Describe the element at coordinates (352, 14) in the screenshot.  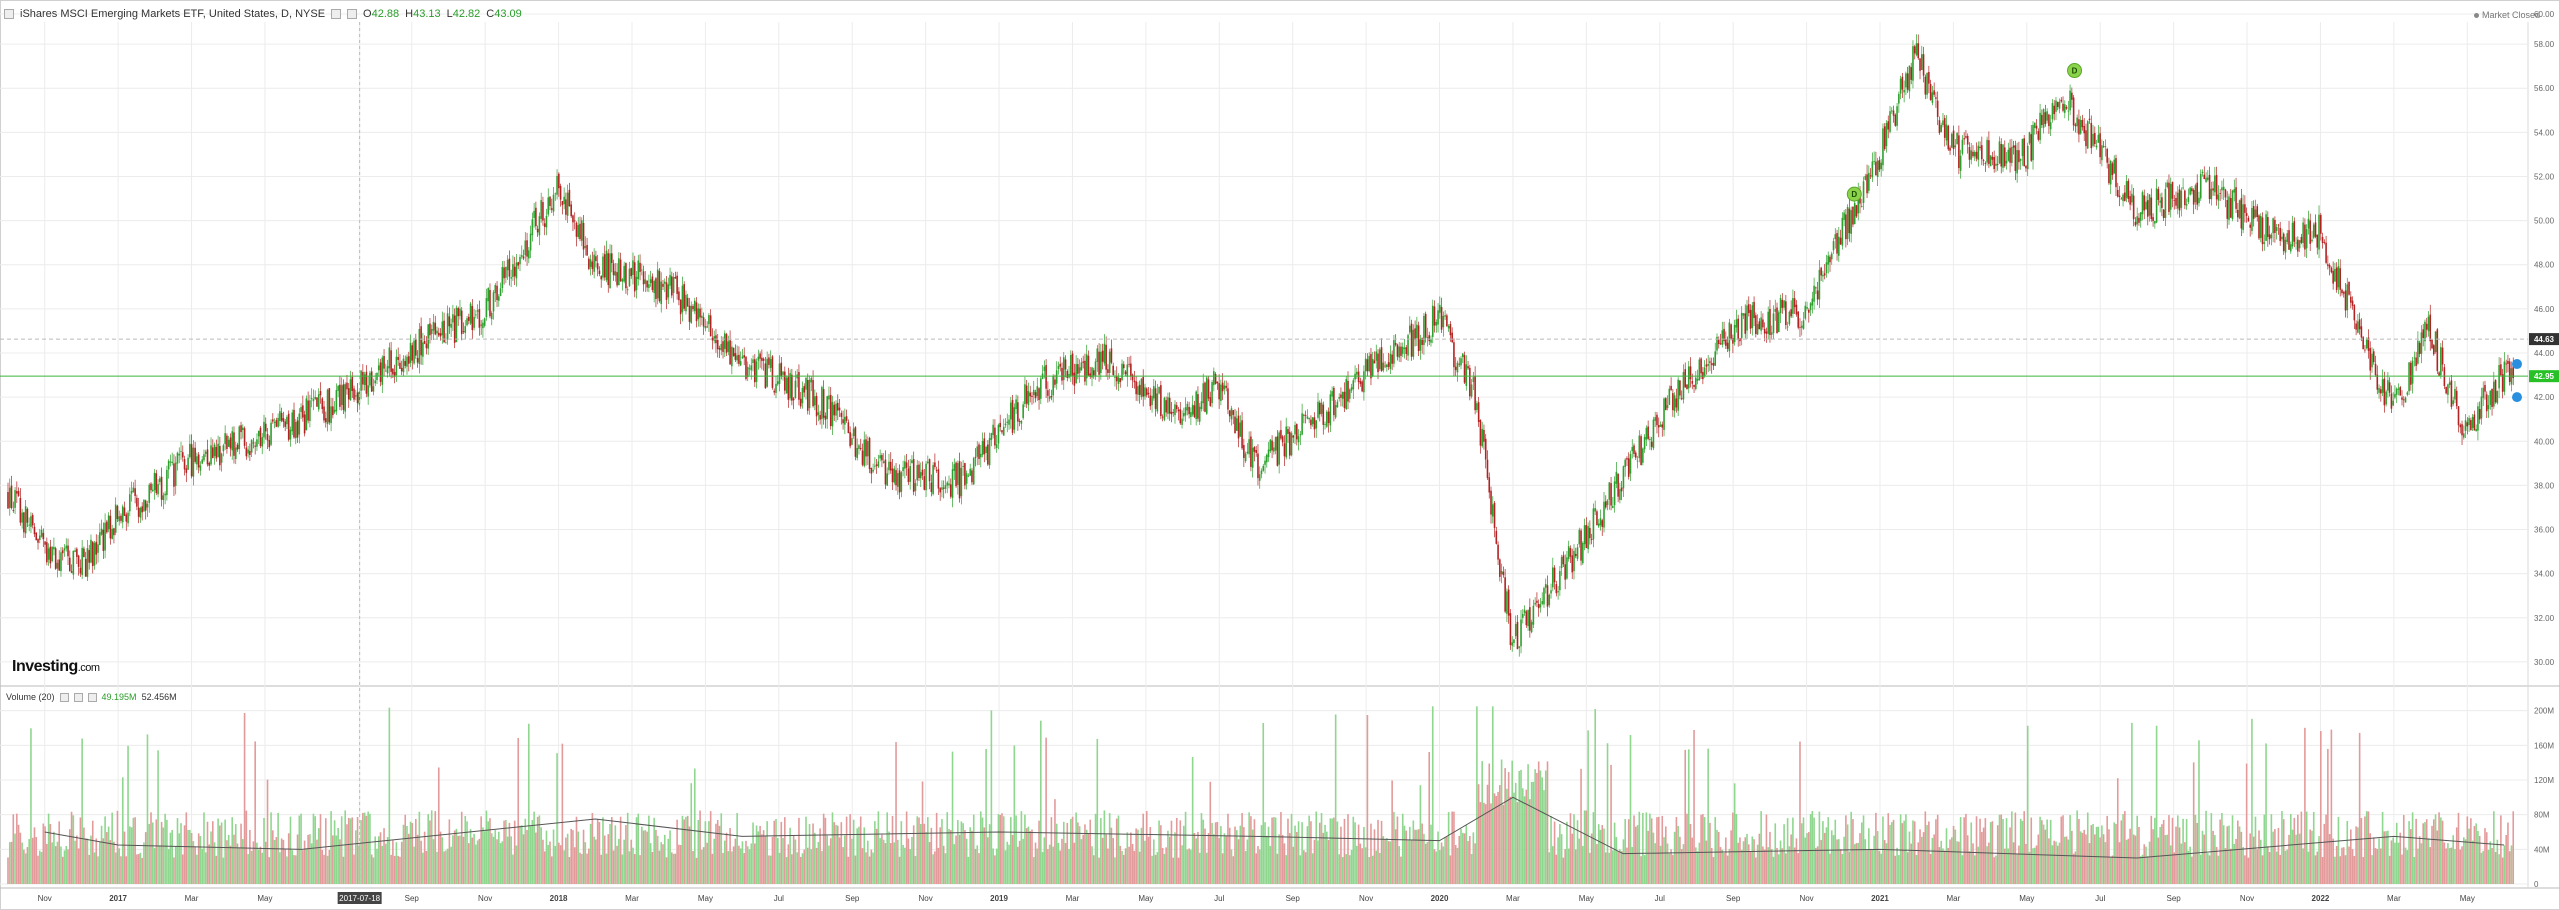
I see `close-icon` at that location.